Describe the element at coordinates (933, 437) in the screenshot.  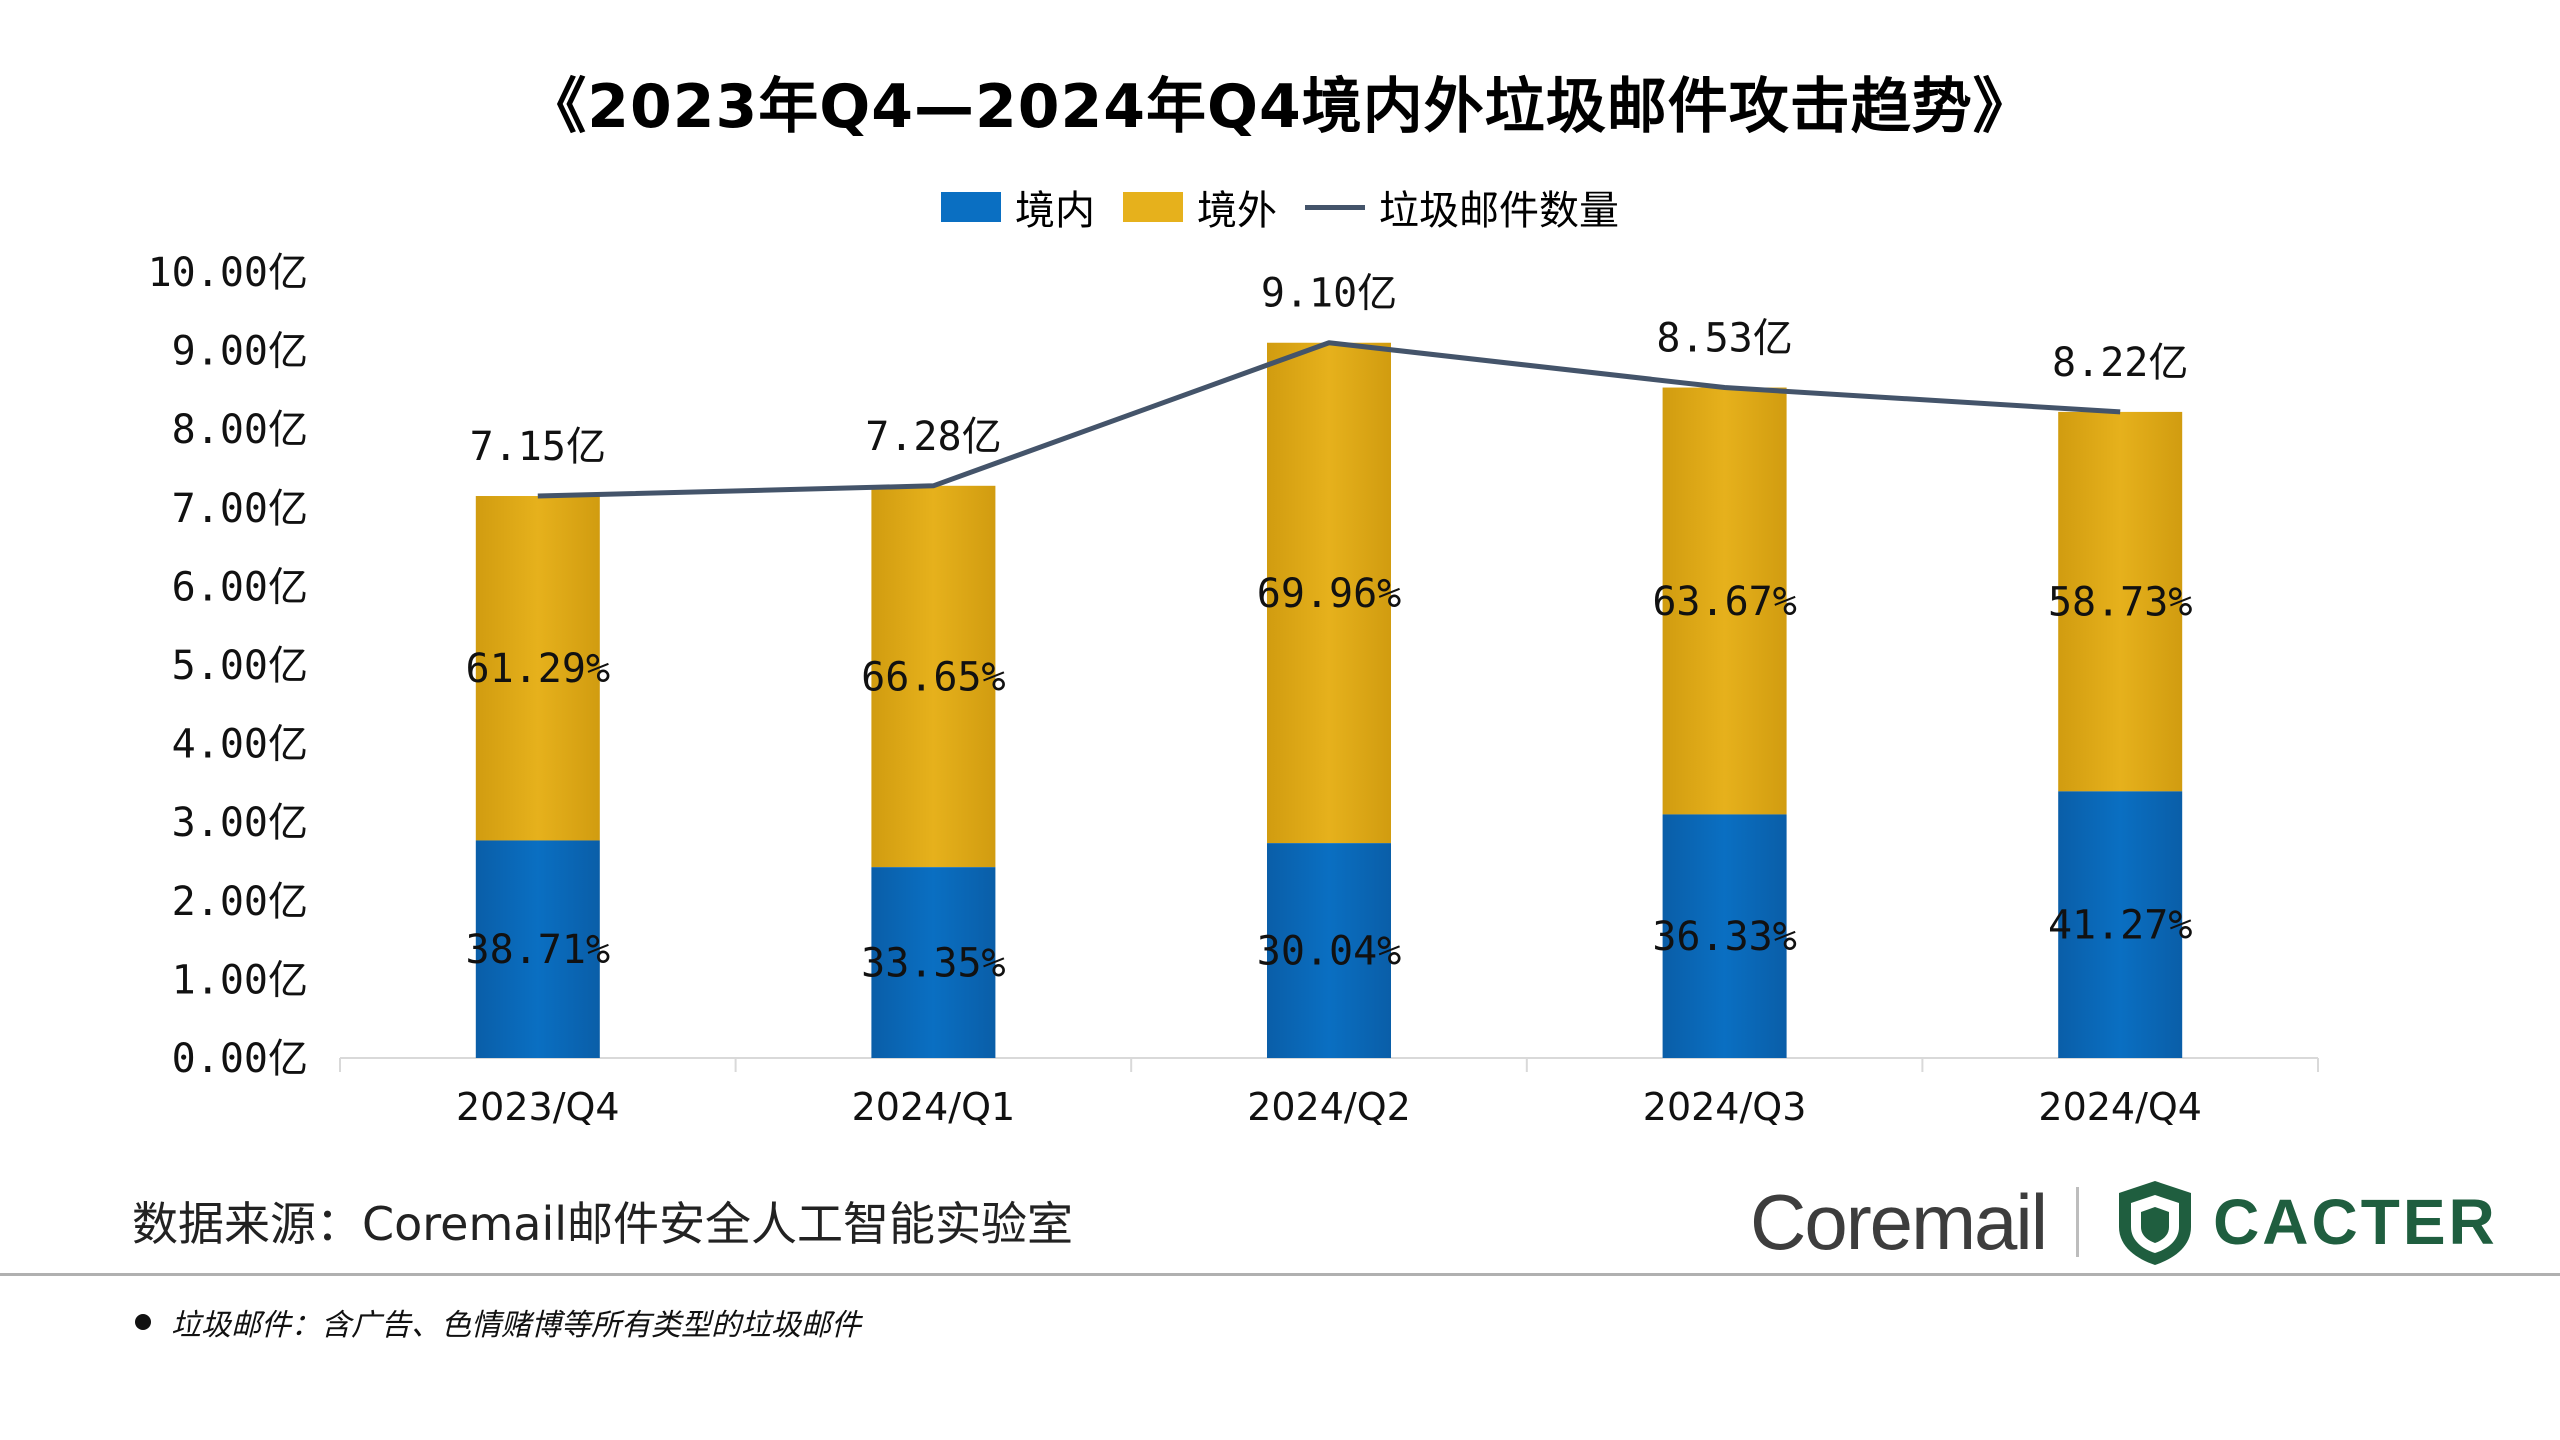
I see `data-label-total: 7.28亿` at that location.